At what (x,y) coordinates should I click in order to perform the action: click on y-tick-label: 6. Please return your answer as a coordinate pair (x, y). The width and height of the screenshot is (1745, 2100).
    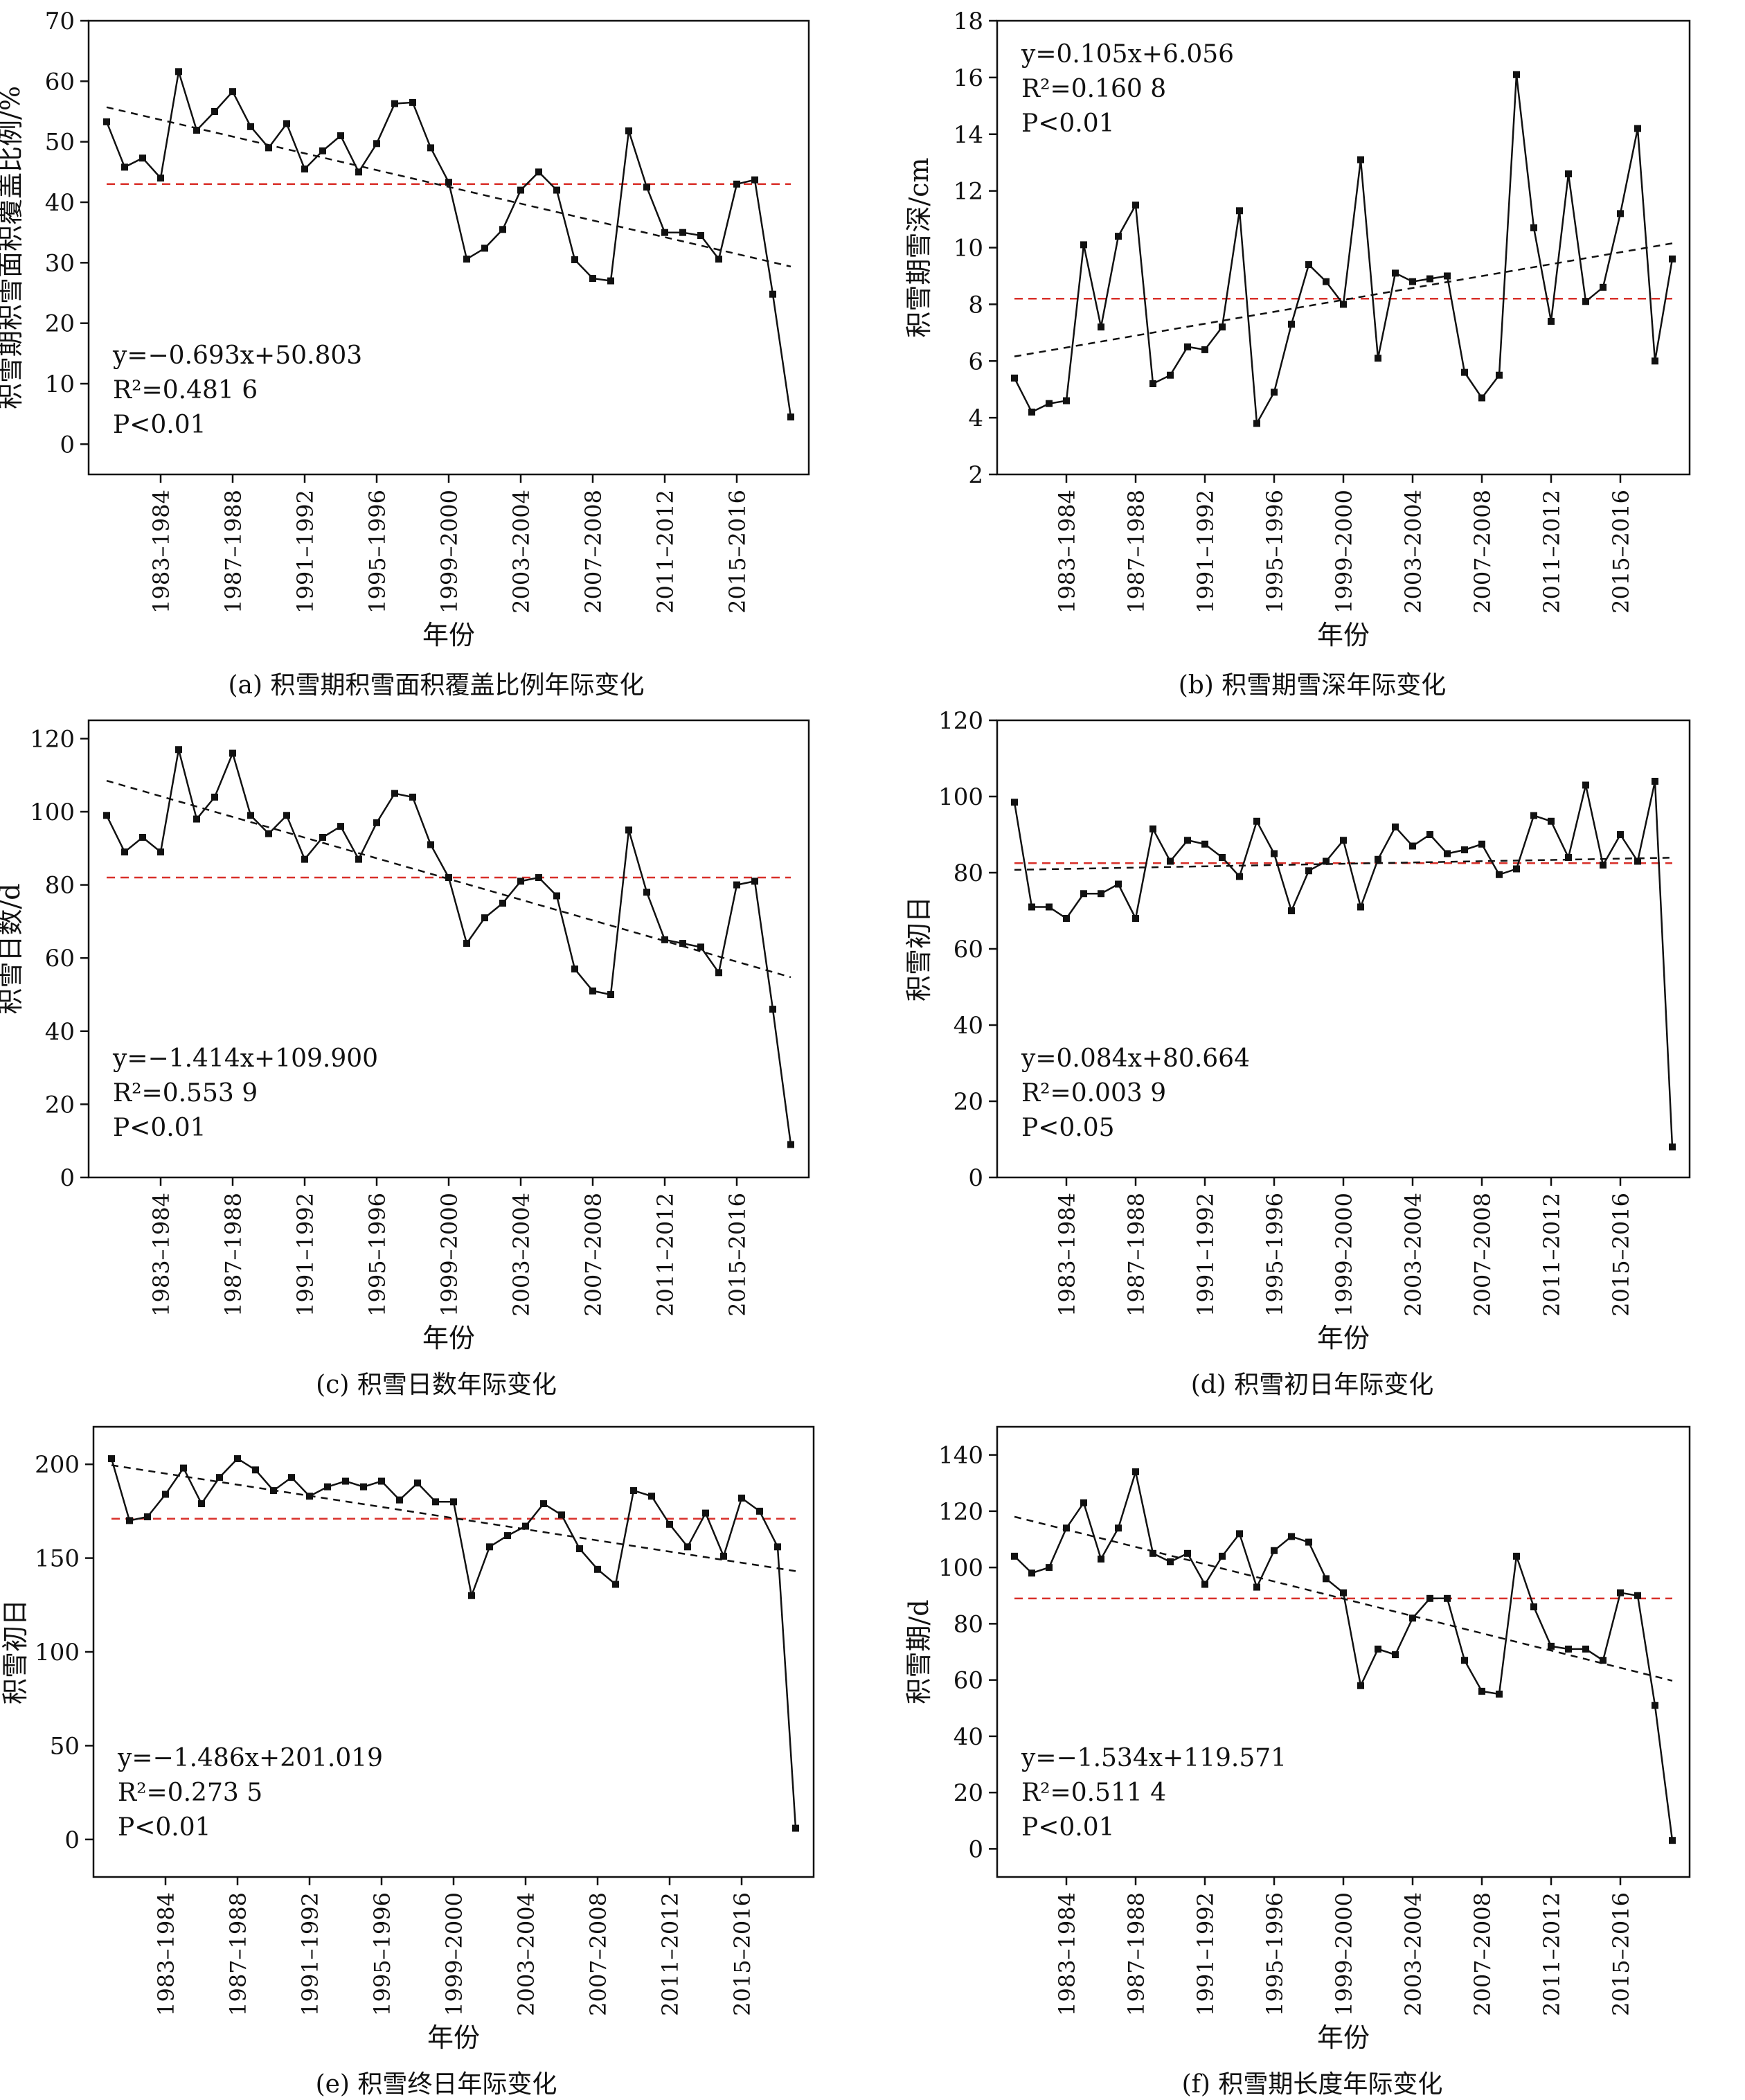
    Looking at the image, I should click on (975, 362).